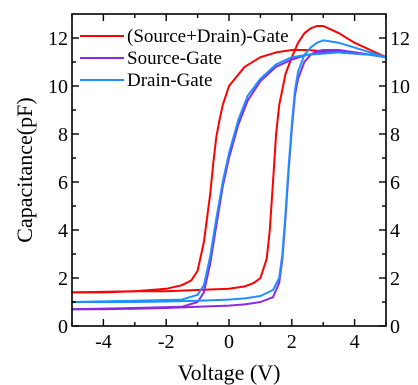 The image size is (418, 385). What do you see at coordinates (229, 342) in the screenshot?
I see `x-tick-label: 0` at bounding box center [229, 342].